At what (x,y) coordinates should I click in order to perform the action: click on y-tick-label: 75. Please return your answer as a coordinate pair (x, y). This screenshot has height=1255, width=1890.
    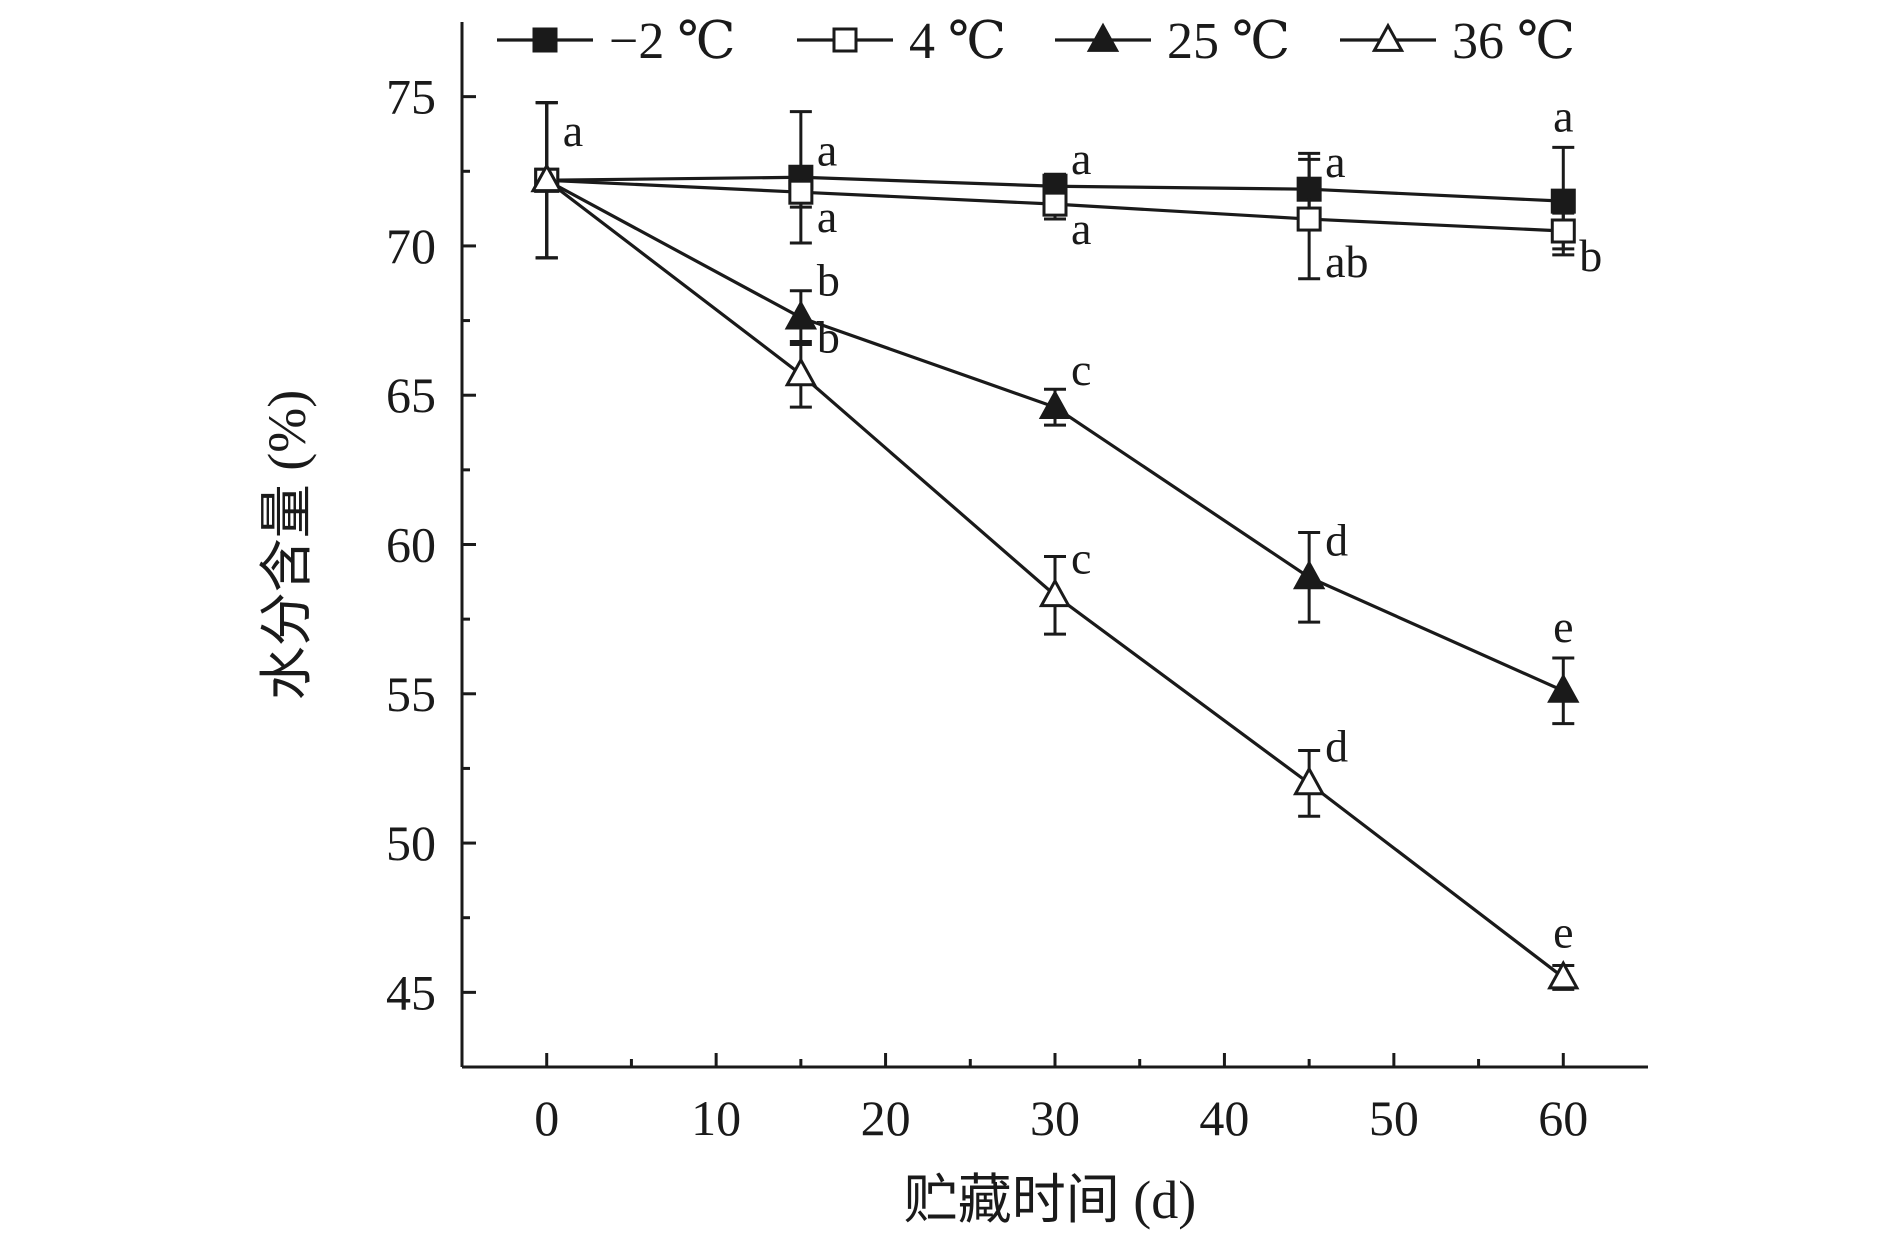
    Looking at the image, I should click on (411, 97).